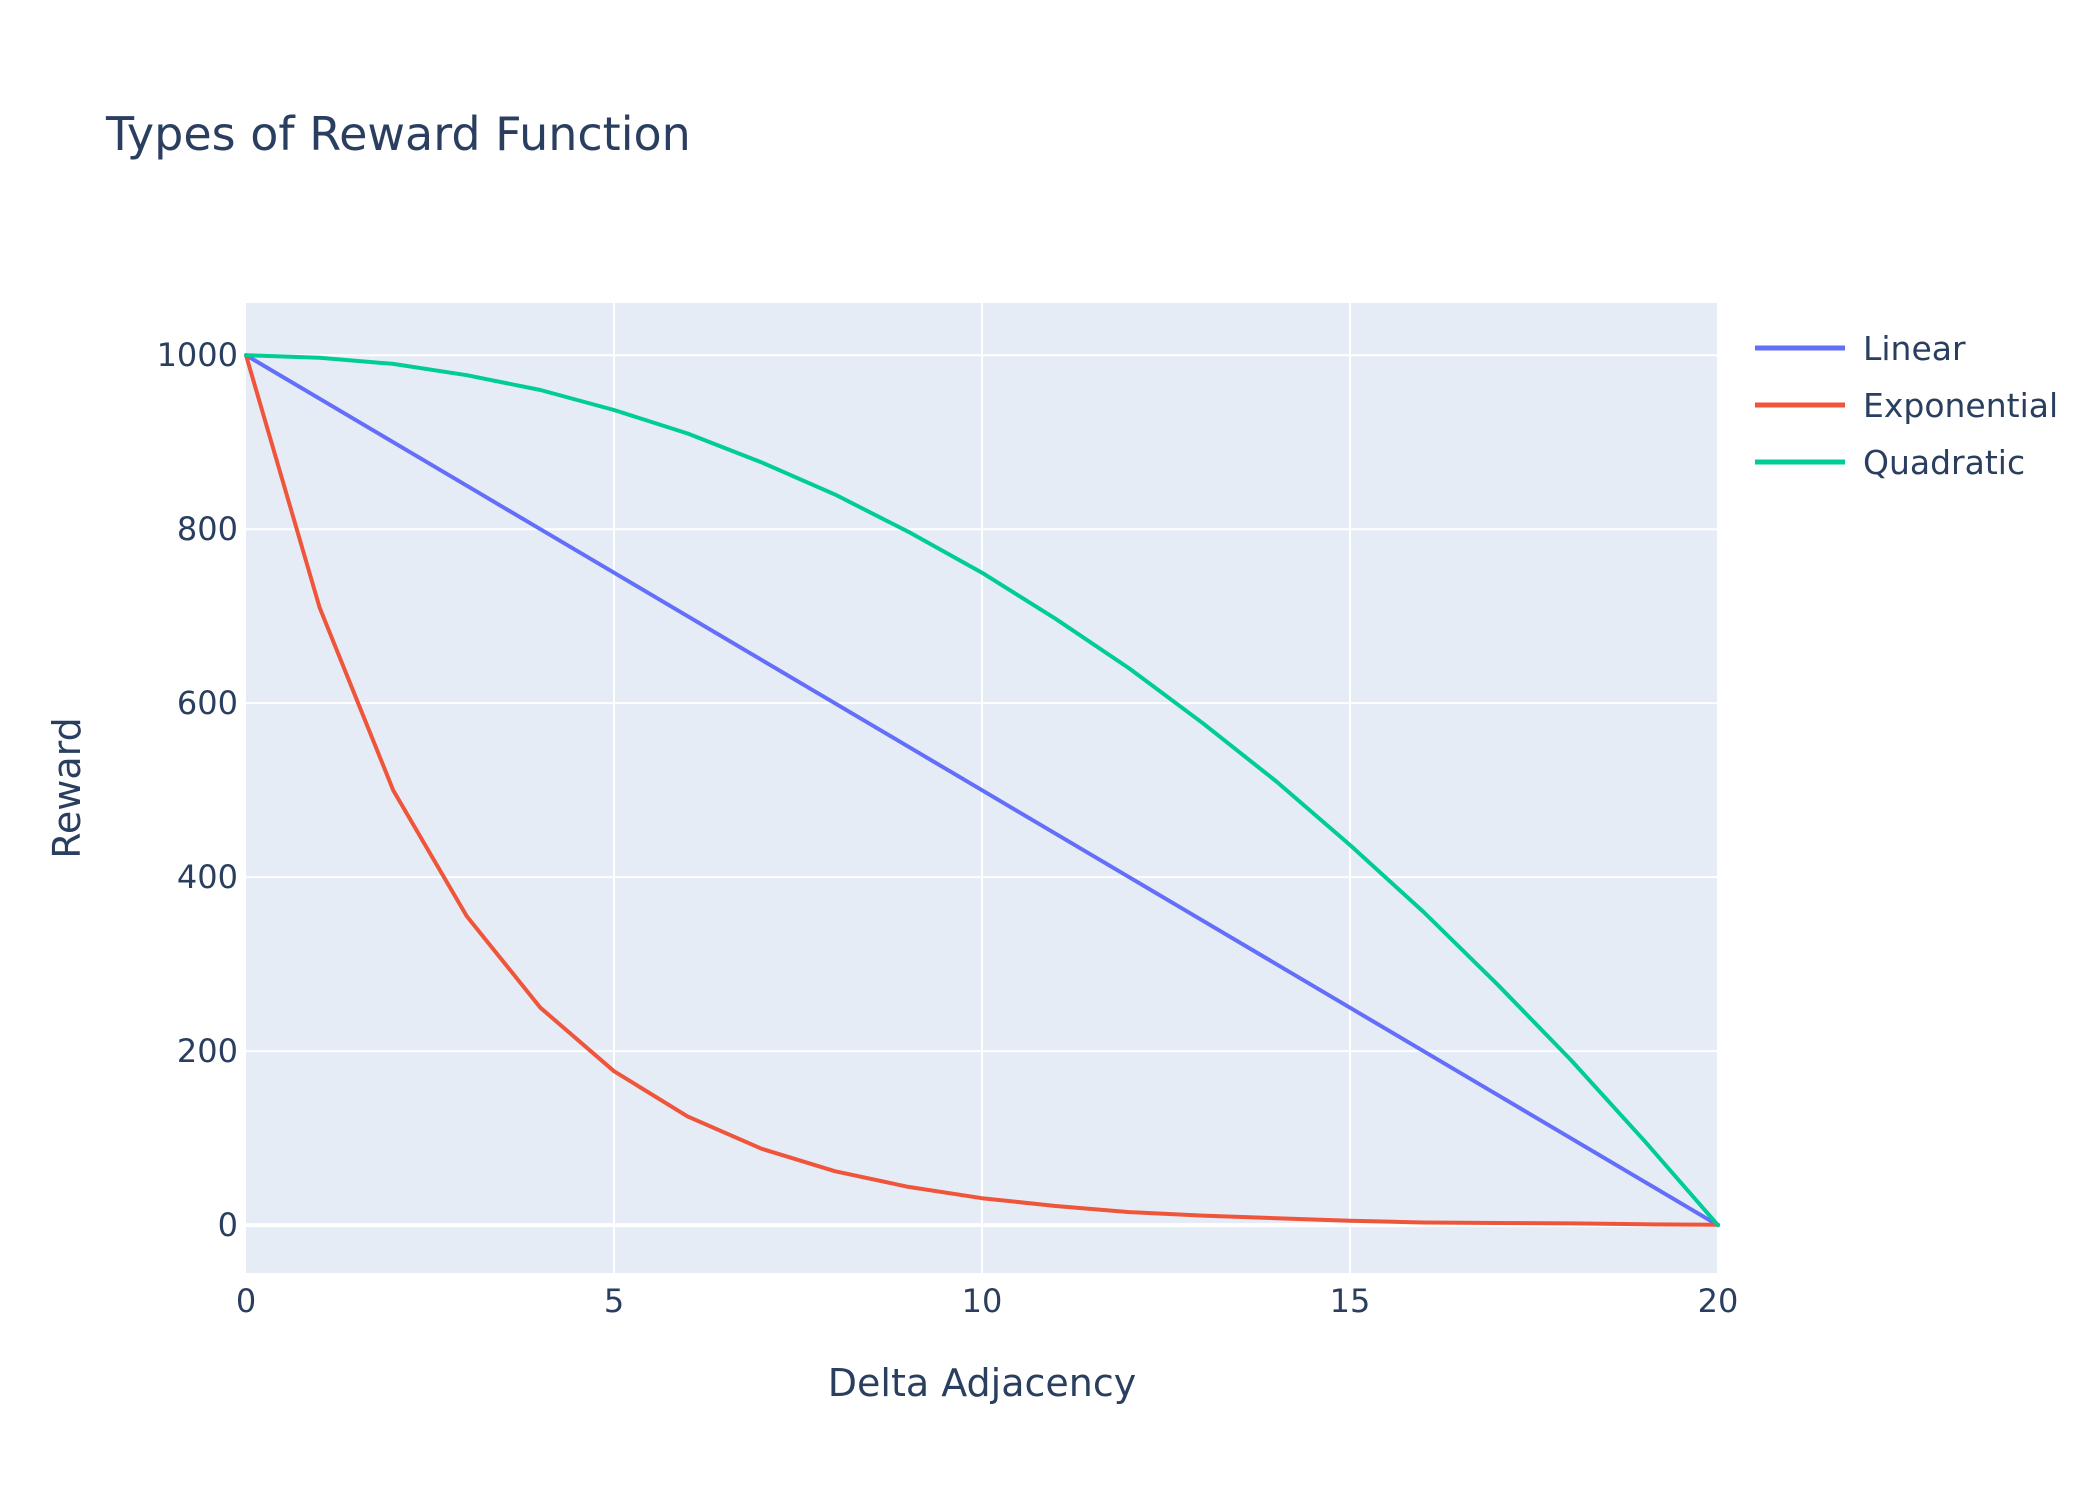  Describe the element at coordinates (1718, 1301) in the screenshot. I see `x-tick-label: 20` at that location.